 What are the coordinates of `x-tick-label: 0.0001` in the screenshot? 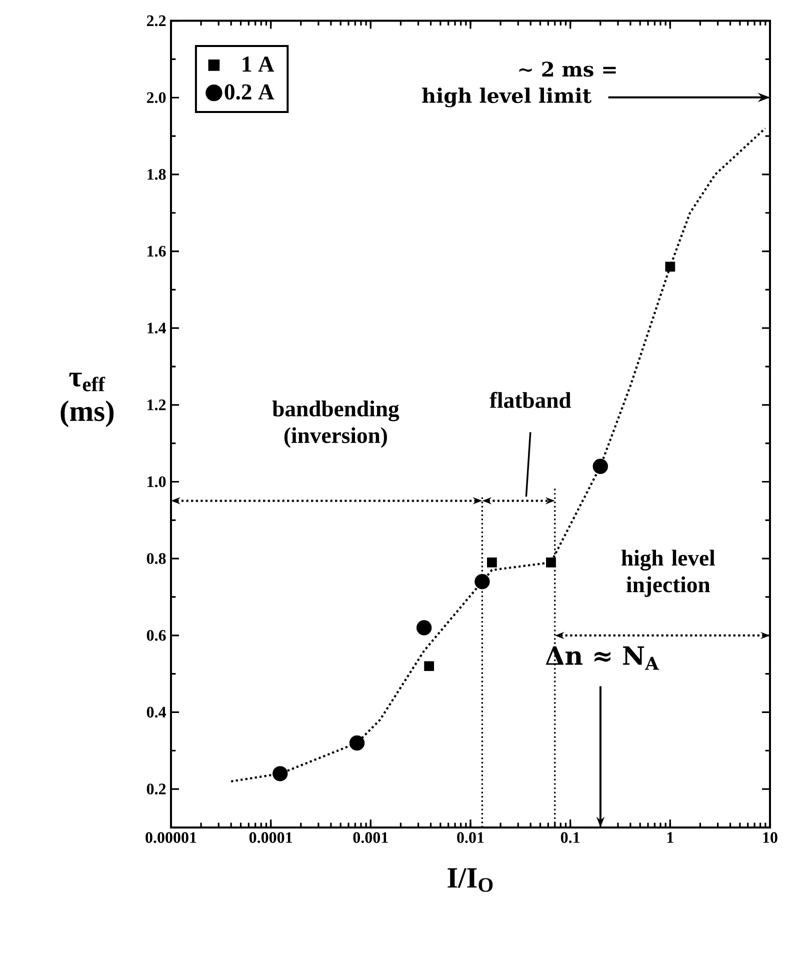 It's located at (270, 838).